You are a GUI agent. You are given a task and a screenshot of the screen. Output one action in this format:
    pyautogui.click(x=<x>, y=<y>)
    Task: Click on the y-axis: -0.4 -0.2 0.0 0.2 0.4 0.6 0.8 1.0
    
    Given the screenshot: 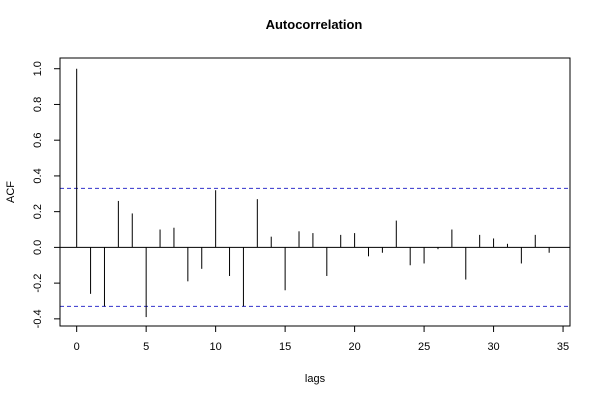 What is the action you would take?
    pyautogui.click(x=46, y=194)
    